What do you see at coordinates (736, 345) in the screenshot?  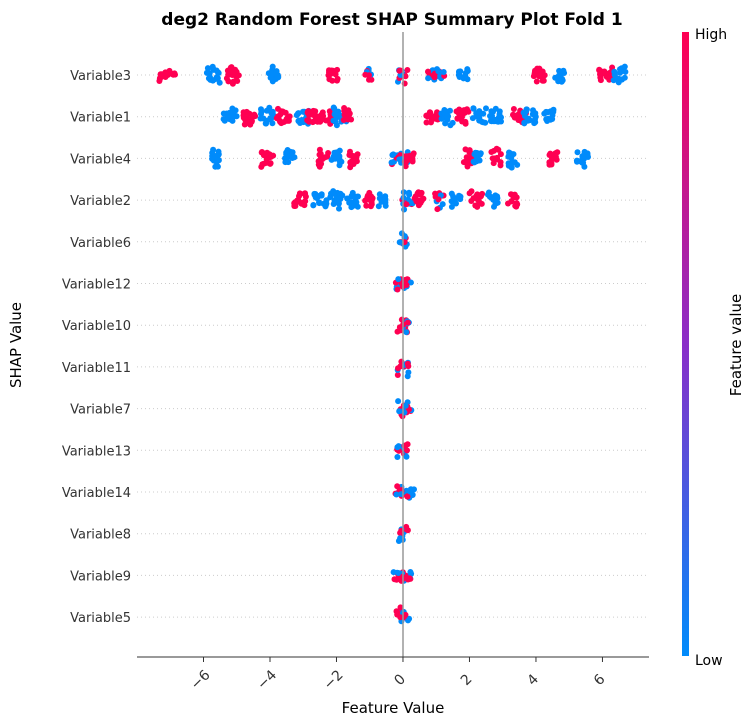 I see `colorbar-title: Feature value` at bounding box center [736, 345].